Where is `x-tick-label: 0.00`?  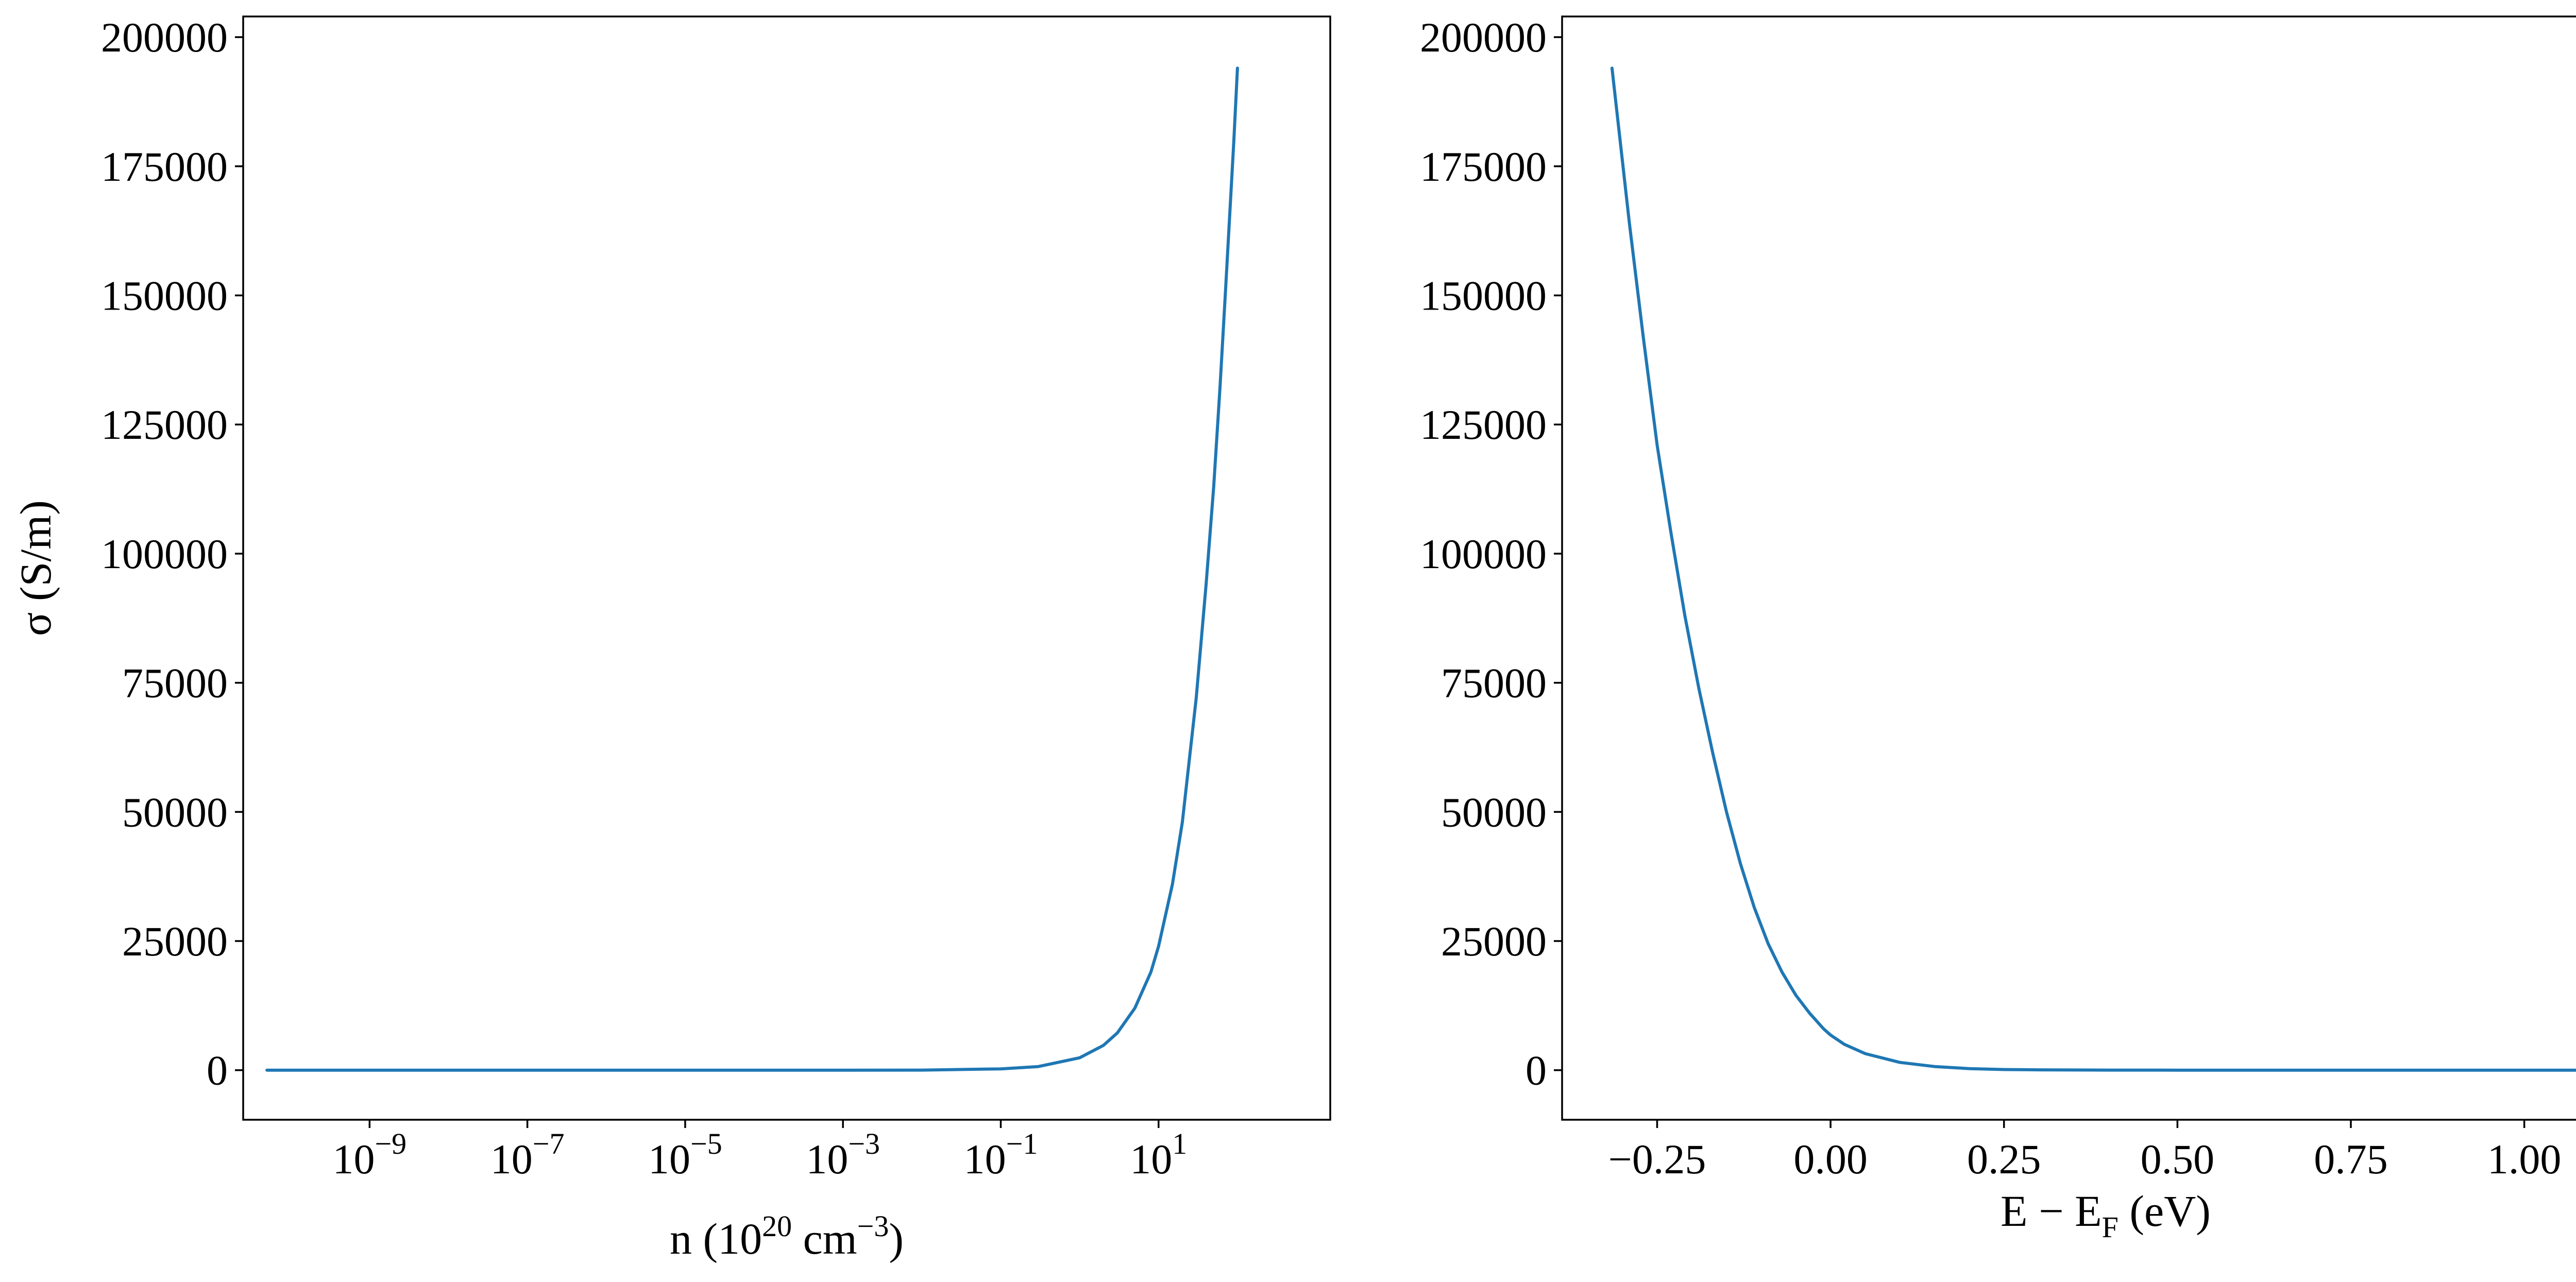
x-tick-label: 0.00 is located at coordinates (1830, 1159).